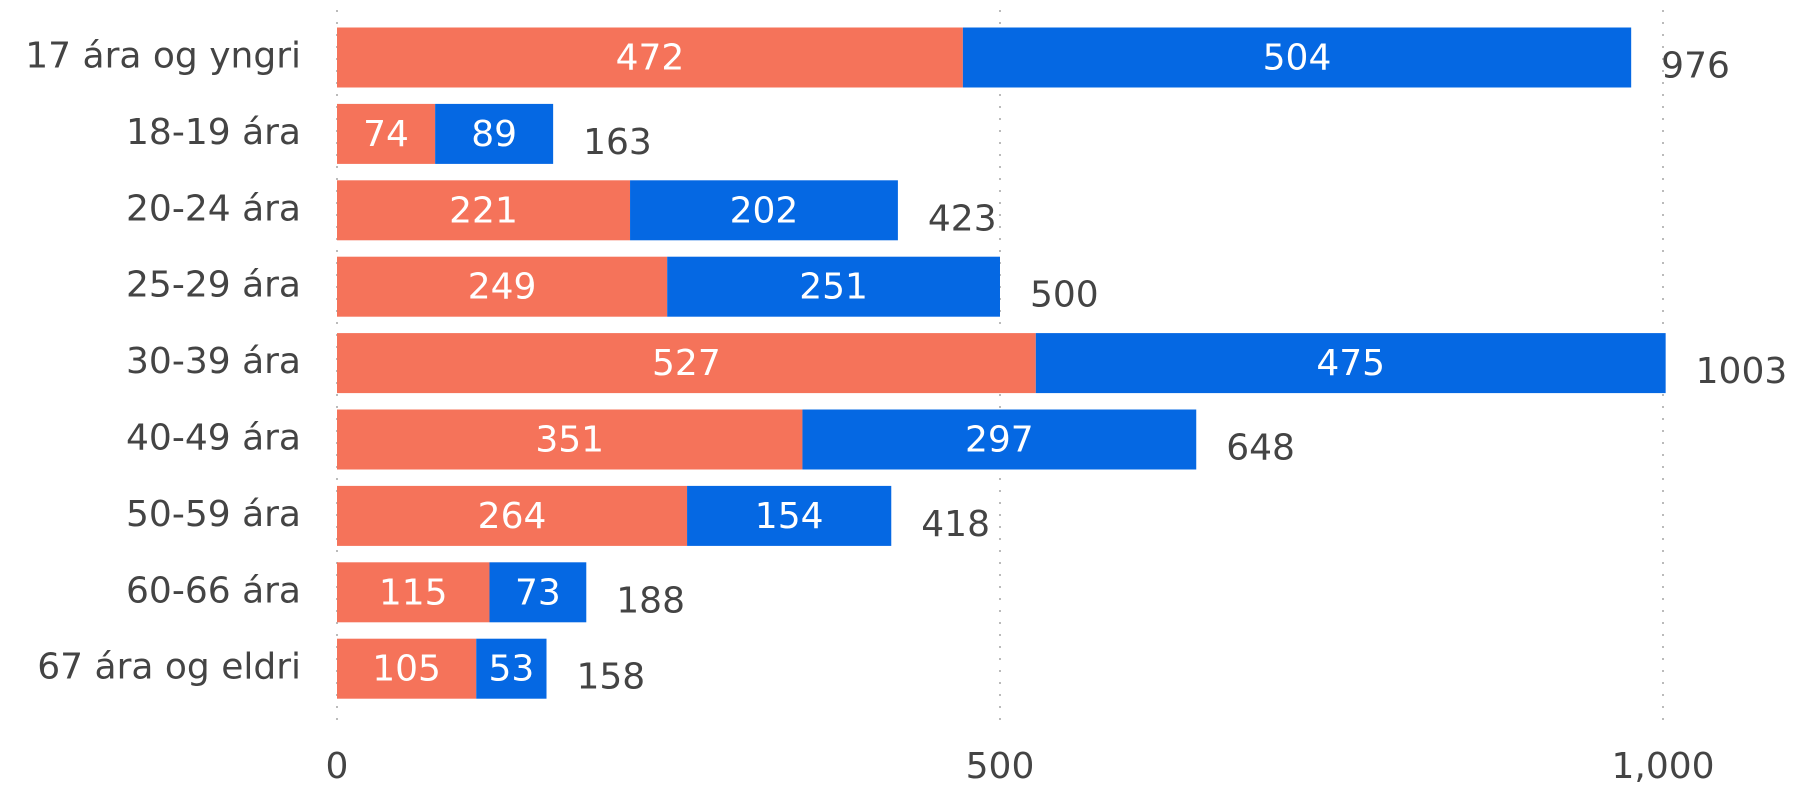 The image size is (1802, 790). Describe the element at coordinates (213, 132) in the screenshot. I see `category-label: 18-19 ára` at that location.